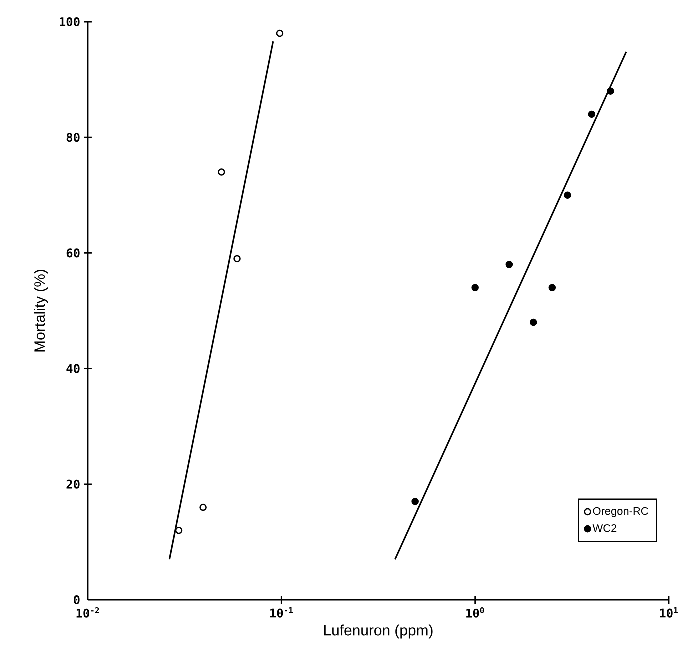  Describe the element at coordinates (620, 512) in the screenshot. I see `legend-label: Oregon-RC` at that location.